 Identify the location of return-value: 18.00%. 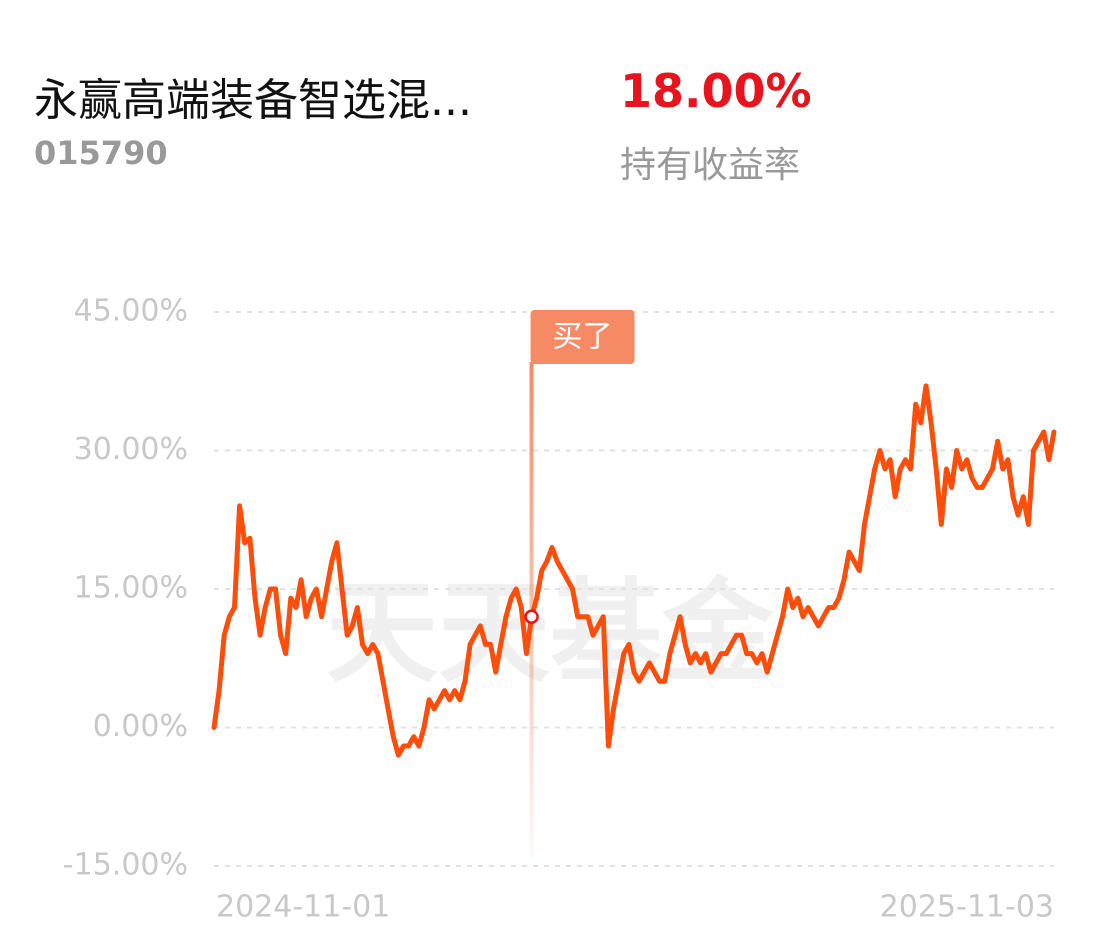
(716, 91).